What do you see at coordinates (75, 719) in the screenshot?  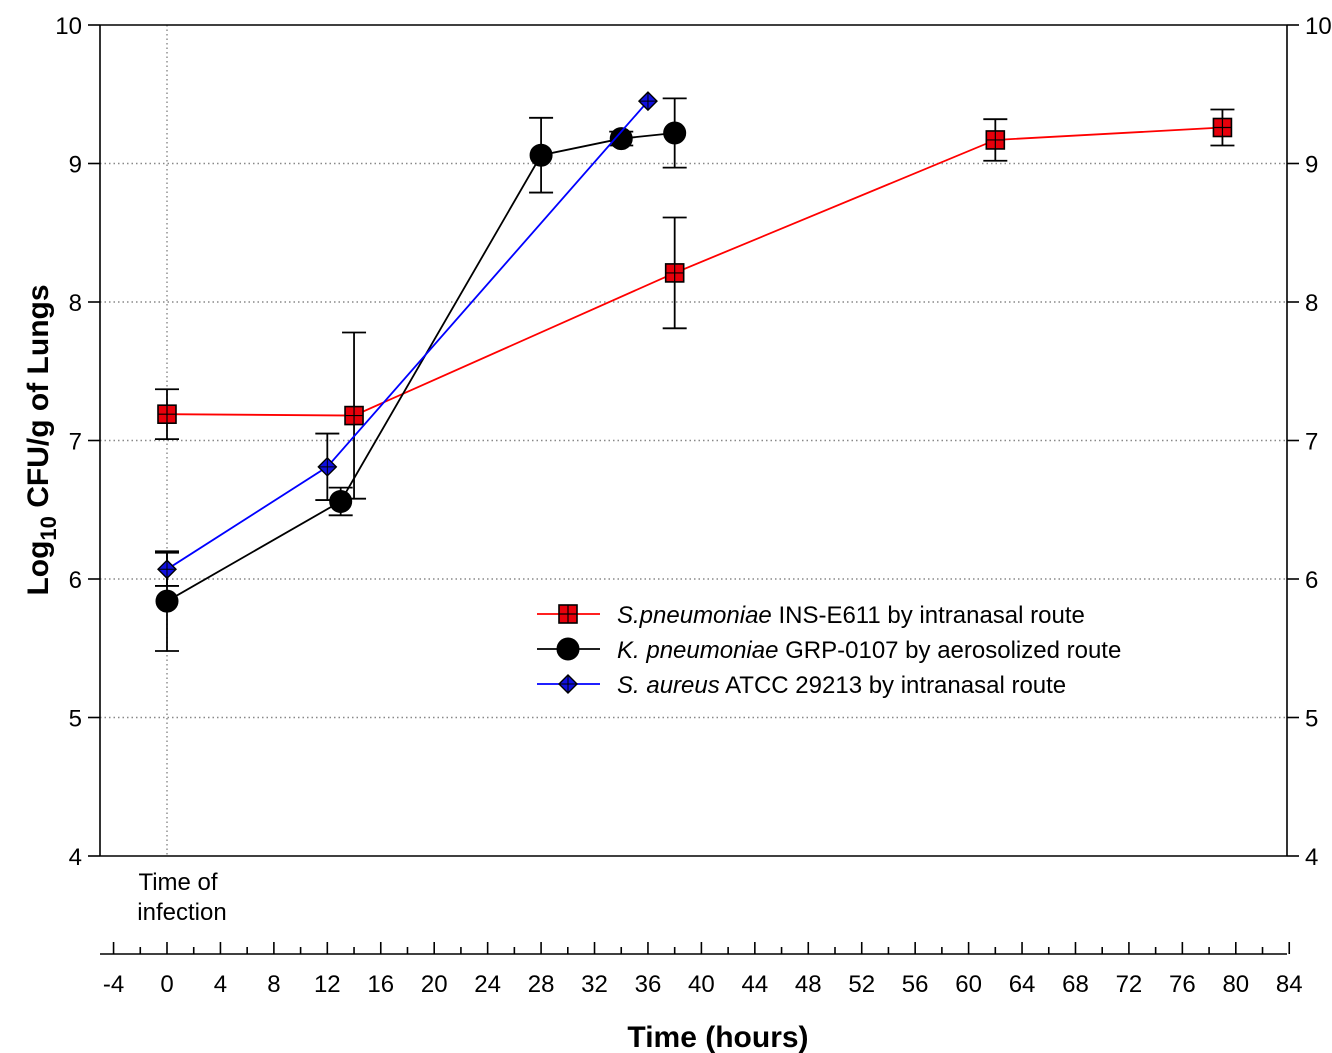 I see `y-tick-label-left: 5` at bounding box center [75, 719].